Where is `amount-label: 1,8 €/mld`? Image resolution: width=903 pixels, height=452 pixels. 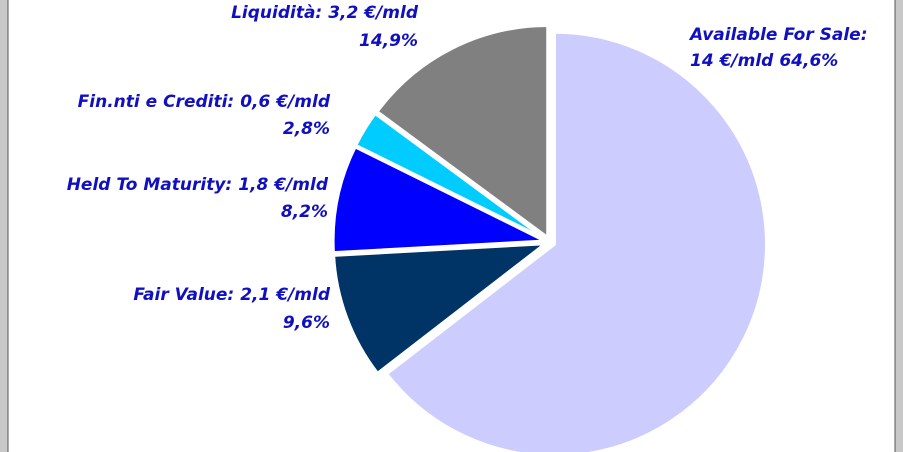
amount-label: 1,8 €/mld is located at coordinates (283, 185).